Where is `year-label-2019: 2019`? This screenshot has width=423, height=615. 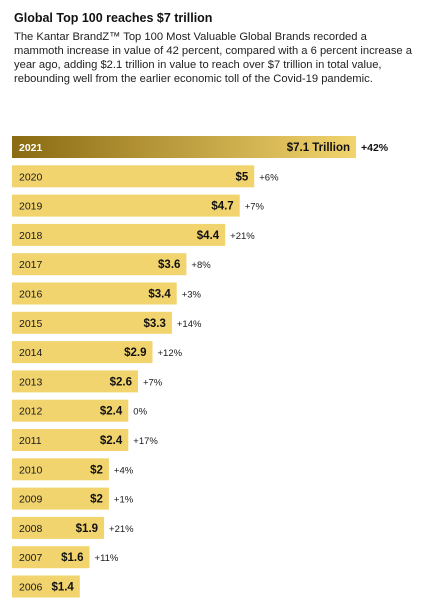
year-label-2019: 2019 is located at coordinates (31, 207).